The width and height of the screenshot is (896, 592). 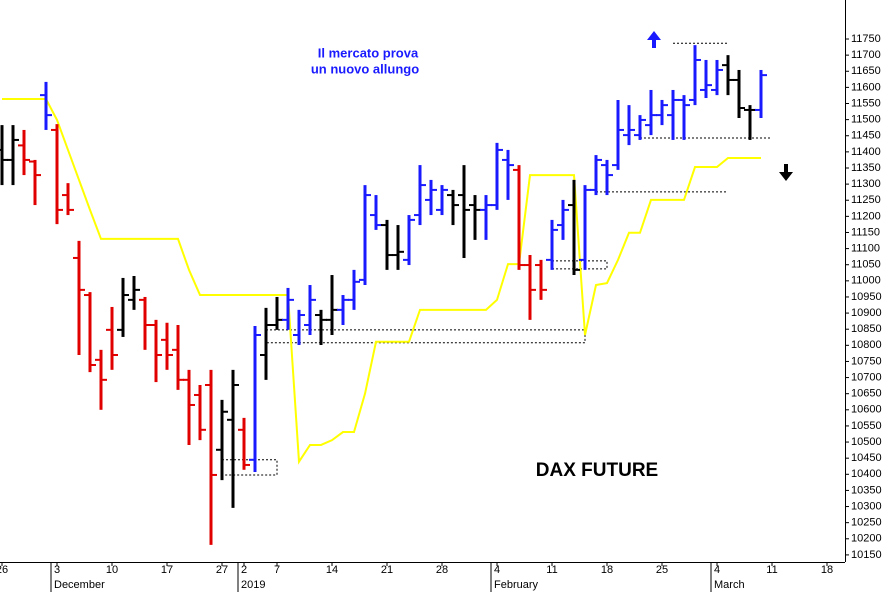 What do you see at coordinates (79, 585) in the screenshot?
I see `month-label: December` at bounding box center [79, 585].